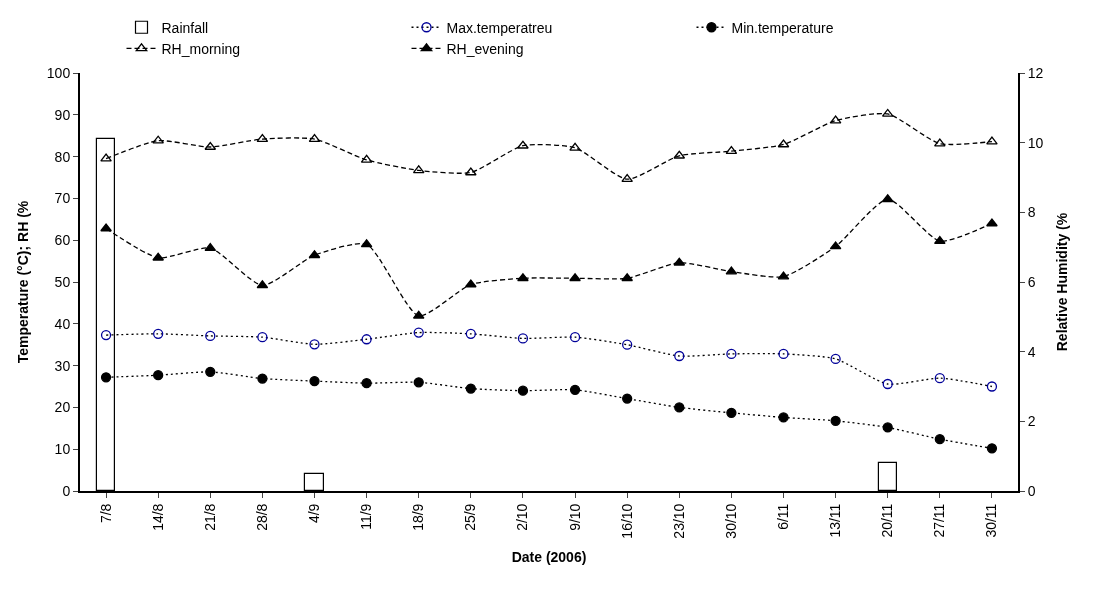 The width and height of the screenshot is (1098, 601). What do you see at coordinates (574, 517) in the screenshot?
I see `x-tick-label: 9/10` at bounding box center [574, 517].